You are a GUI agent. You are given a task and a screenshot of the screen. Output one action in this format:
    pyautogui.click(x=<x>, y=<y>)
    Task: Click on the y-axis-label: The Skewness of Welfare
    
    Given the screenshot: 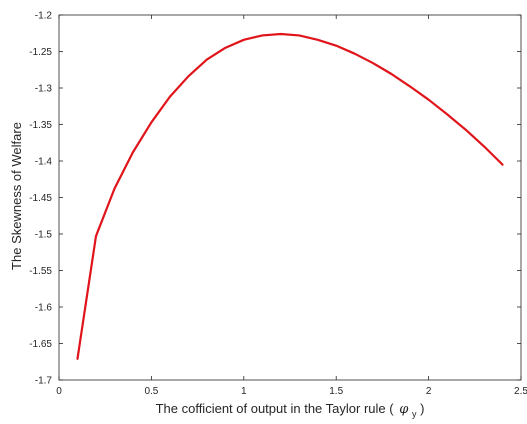 What is the action you would take?
    pyautogui.click(x=16, y=196)
    